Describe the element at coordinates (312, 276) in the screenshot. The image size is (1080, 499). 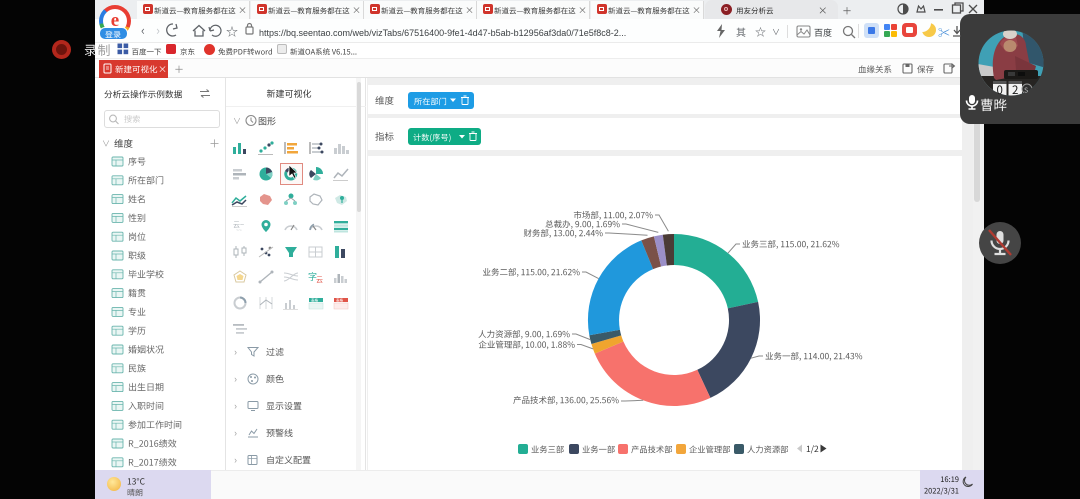
I see `svg-text: 字` at that location.